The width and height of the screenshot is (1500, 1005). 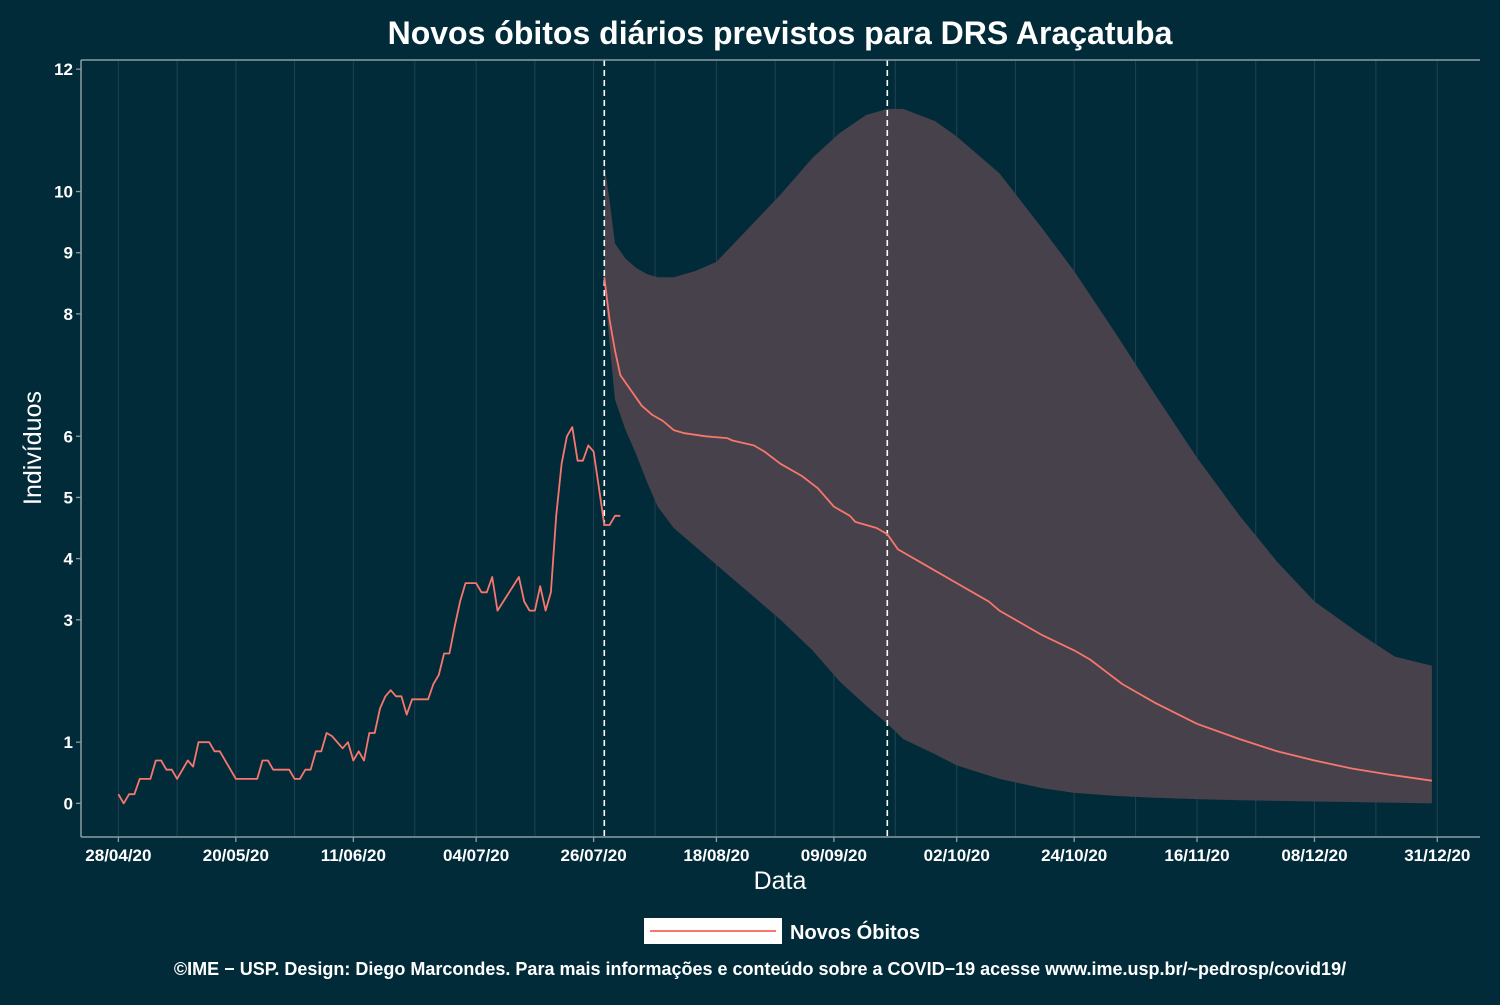 I want to click on y-tick-label: 8, so click(x=68, y=314).